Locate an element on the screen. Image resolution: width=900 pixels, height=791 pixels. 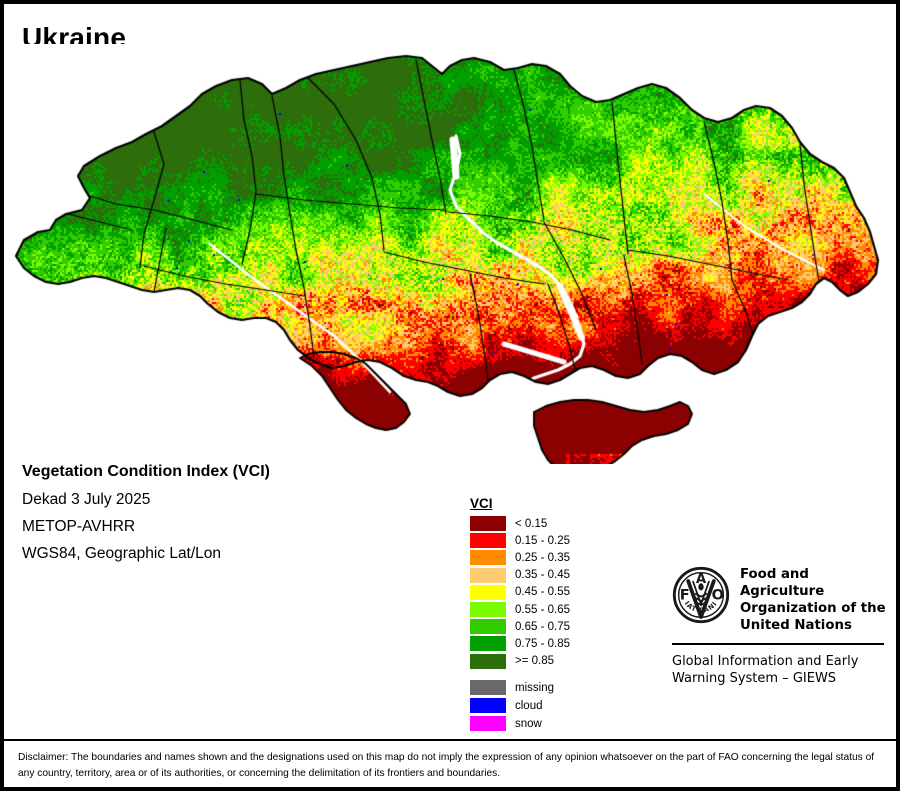
legend-label: 0.25 - 0.35 is located at coordinates (542, 557).